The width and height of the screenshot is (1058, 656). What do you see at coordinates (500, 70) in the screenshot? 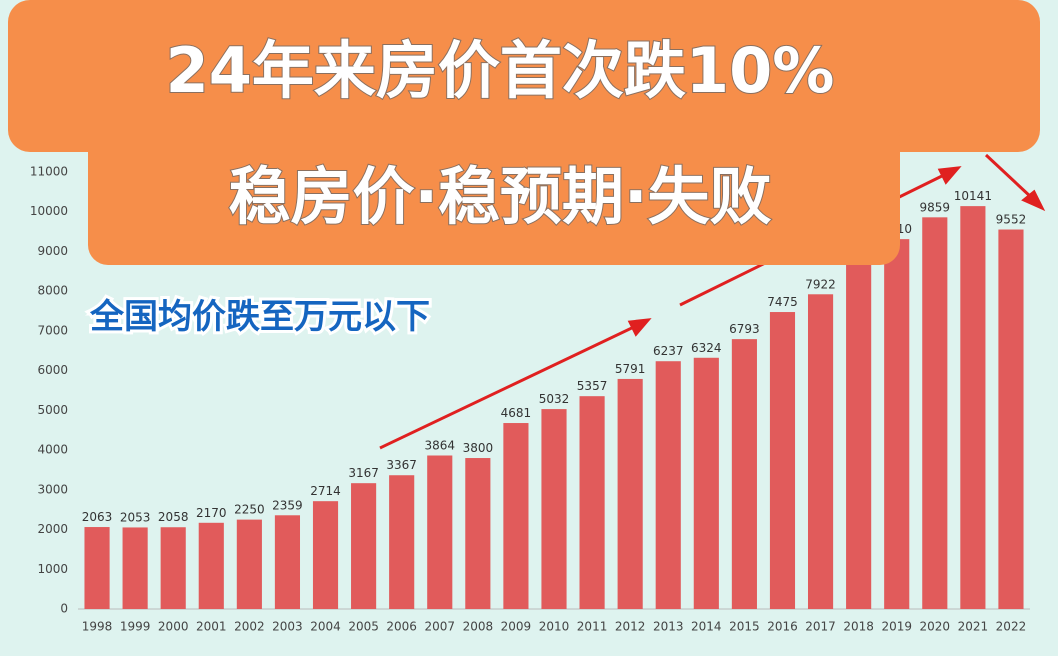
I see `title: 24年来房价首次跌10%` at bounding box center [500, 70].